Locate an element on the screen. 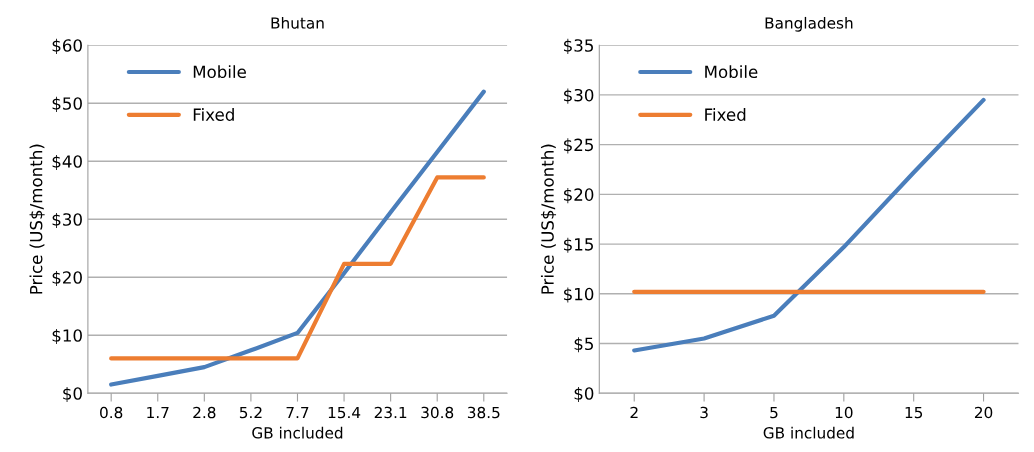  x-tick-label: 38.5 is located at coordinates (483, 412).